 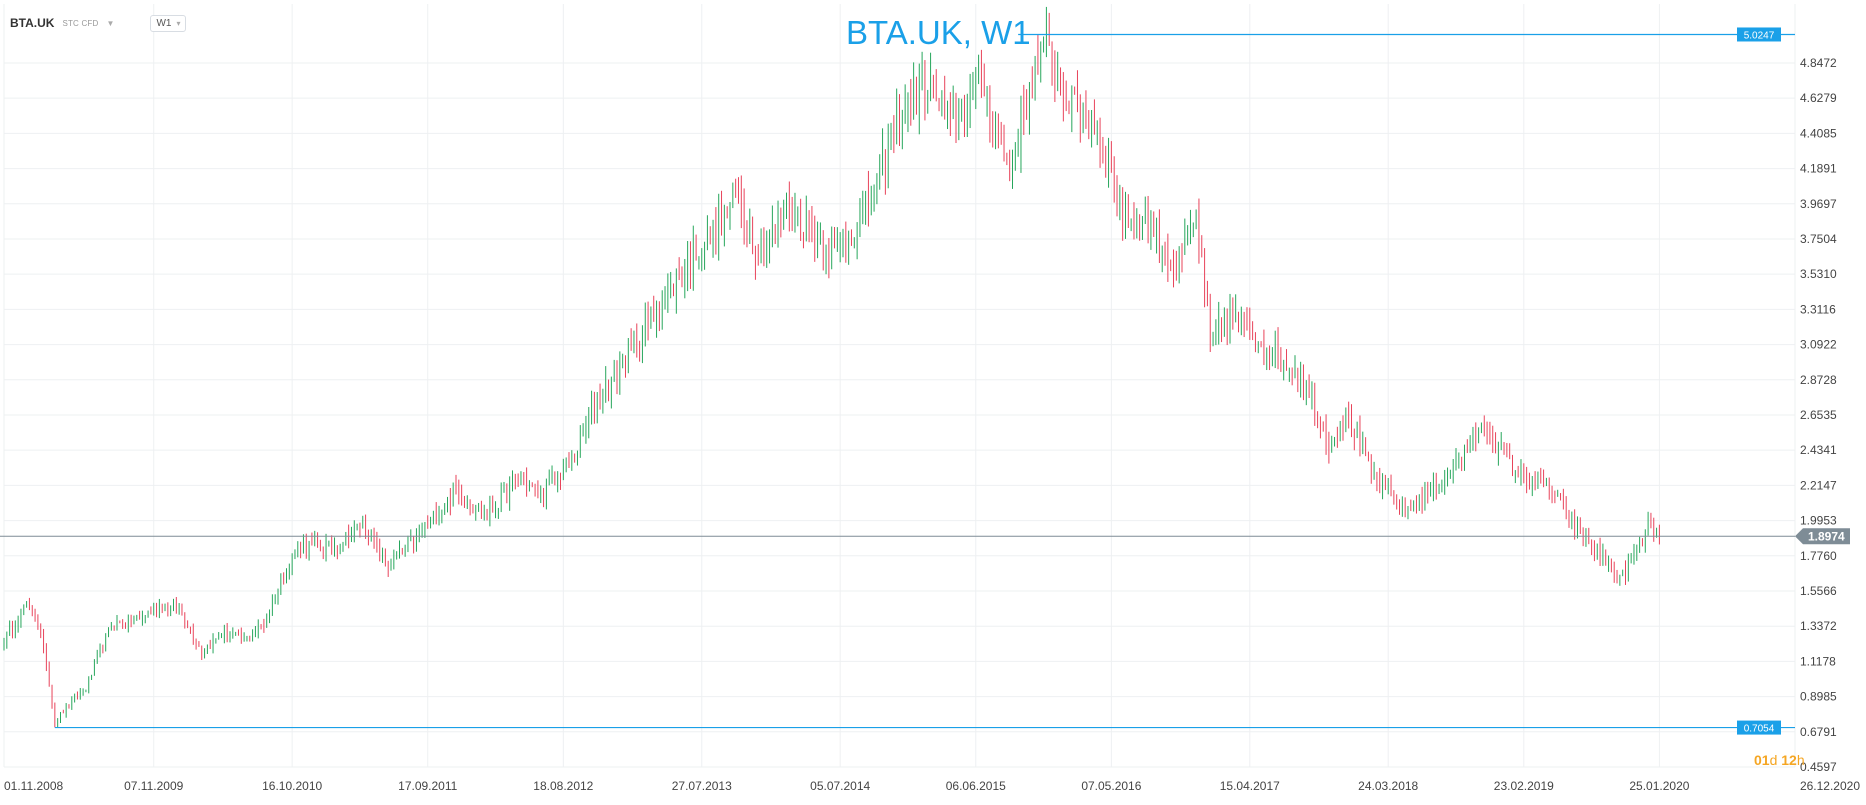 I want to click on horizontal-line-label: 0.7054, so click(x=1759, y=729).